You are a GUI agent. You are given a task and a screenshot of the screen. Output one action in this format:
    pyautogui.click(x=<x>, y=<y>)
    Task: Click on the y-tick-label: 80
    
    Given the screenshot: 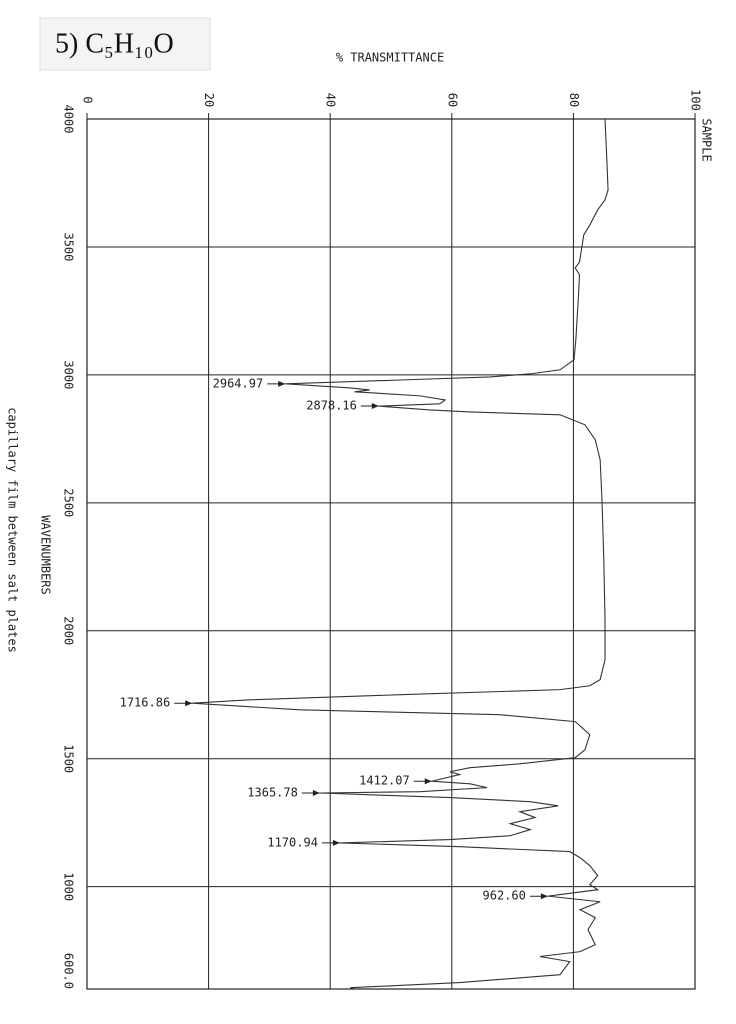 What is the action you would take?
    pyautogui.click(x=574, y=100)
    